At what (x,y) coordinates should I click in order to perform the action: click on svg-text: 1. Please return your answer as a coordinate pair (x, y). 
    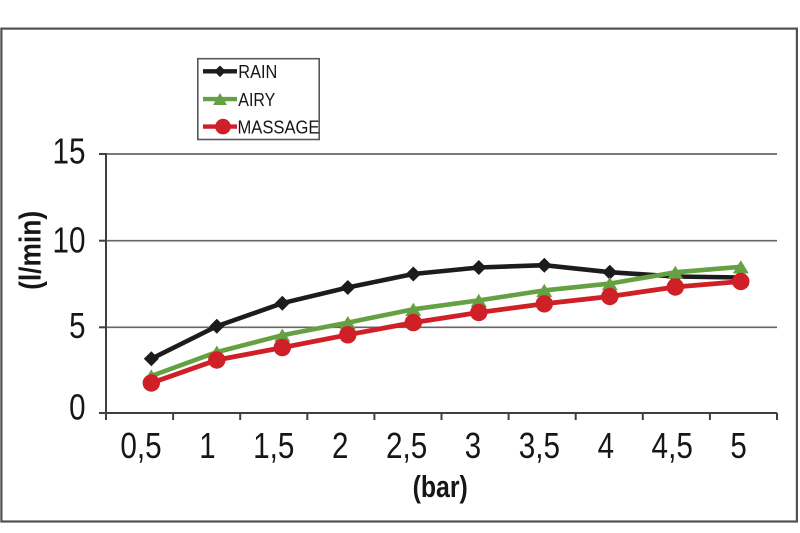
    Looking at the image, I should click on (207, 445).